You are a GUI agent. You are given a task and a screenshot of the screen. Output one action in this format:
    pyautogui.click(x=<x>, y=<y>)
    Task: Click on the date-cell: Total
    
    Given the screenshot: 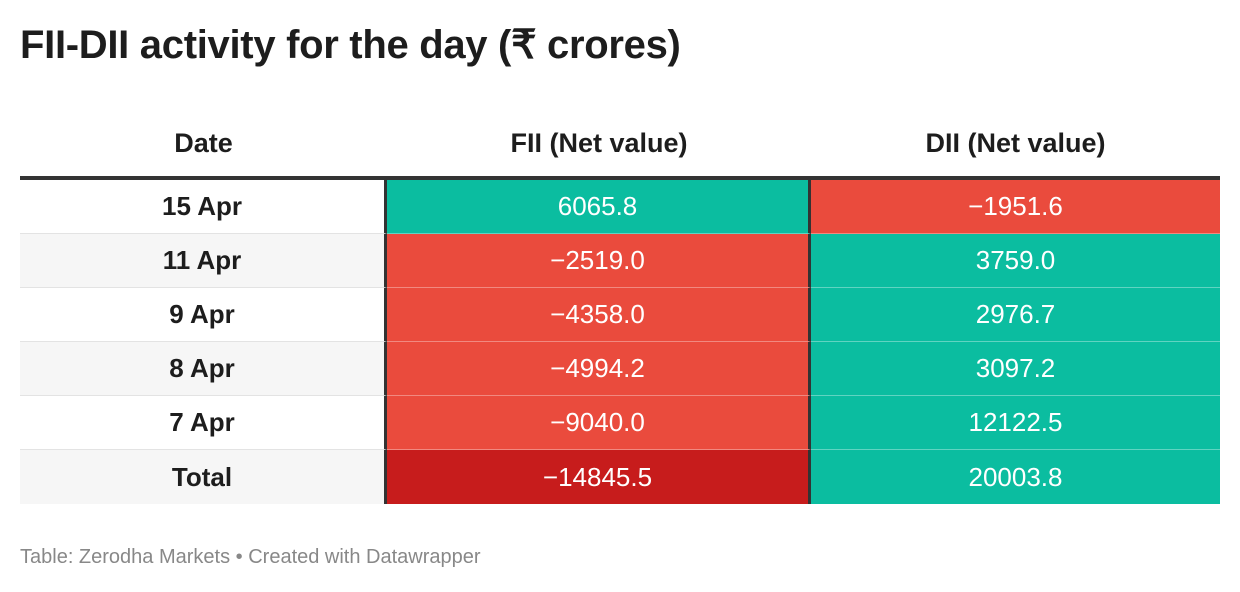 What is the action you would take?
    pyautogui.click(x=203, y=477)
    